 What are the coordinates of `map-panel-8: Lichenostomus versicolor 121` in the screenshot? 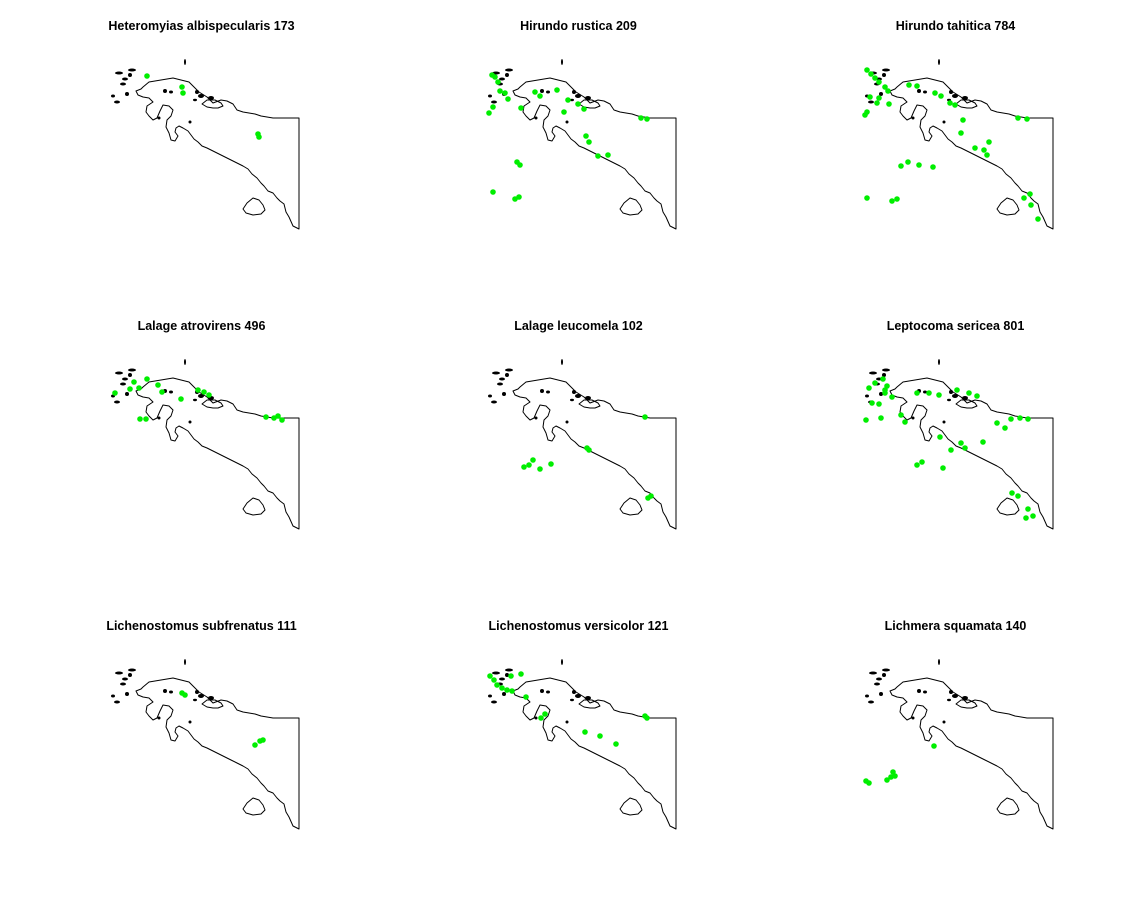 It's located at (578, 750).